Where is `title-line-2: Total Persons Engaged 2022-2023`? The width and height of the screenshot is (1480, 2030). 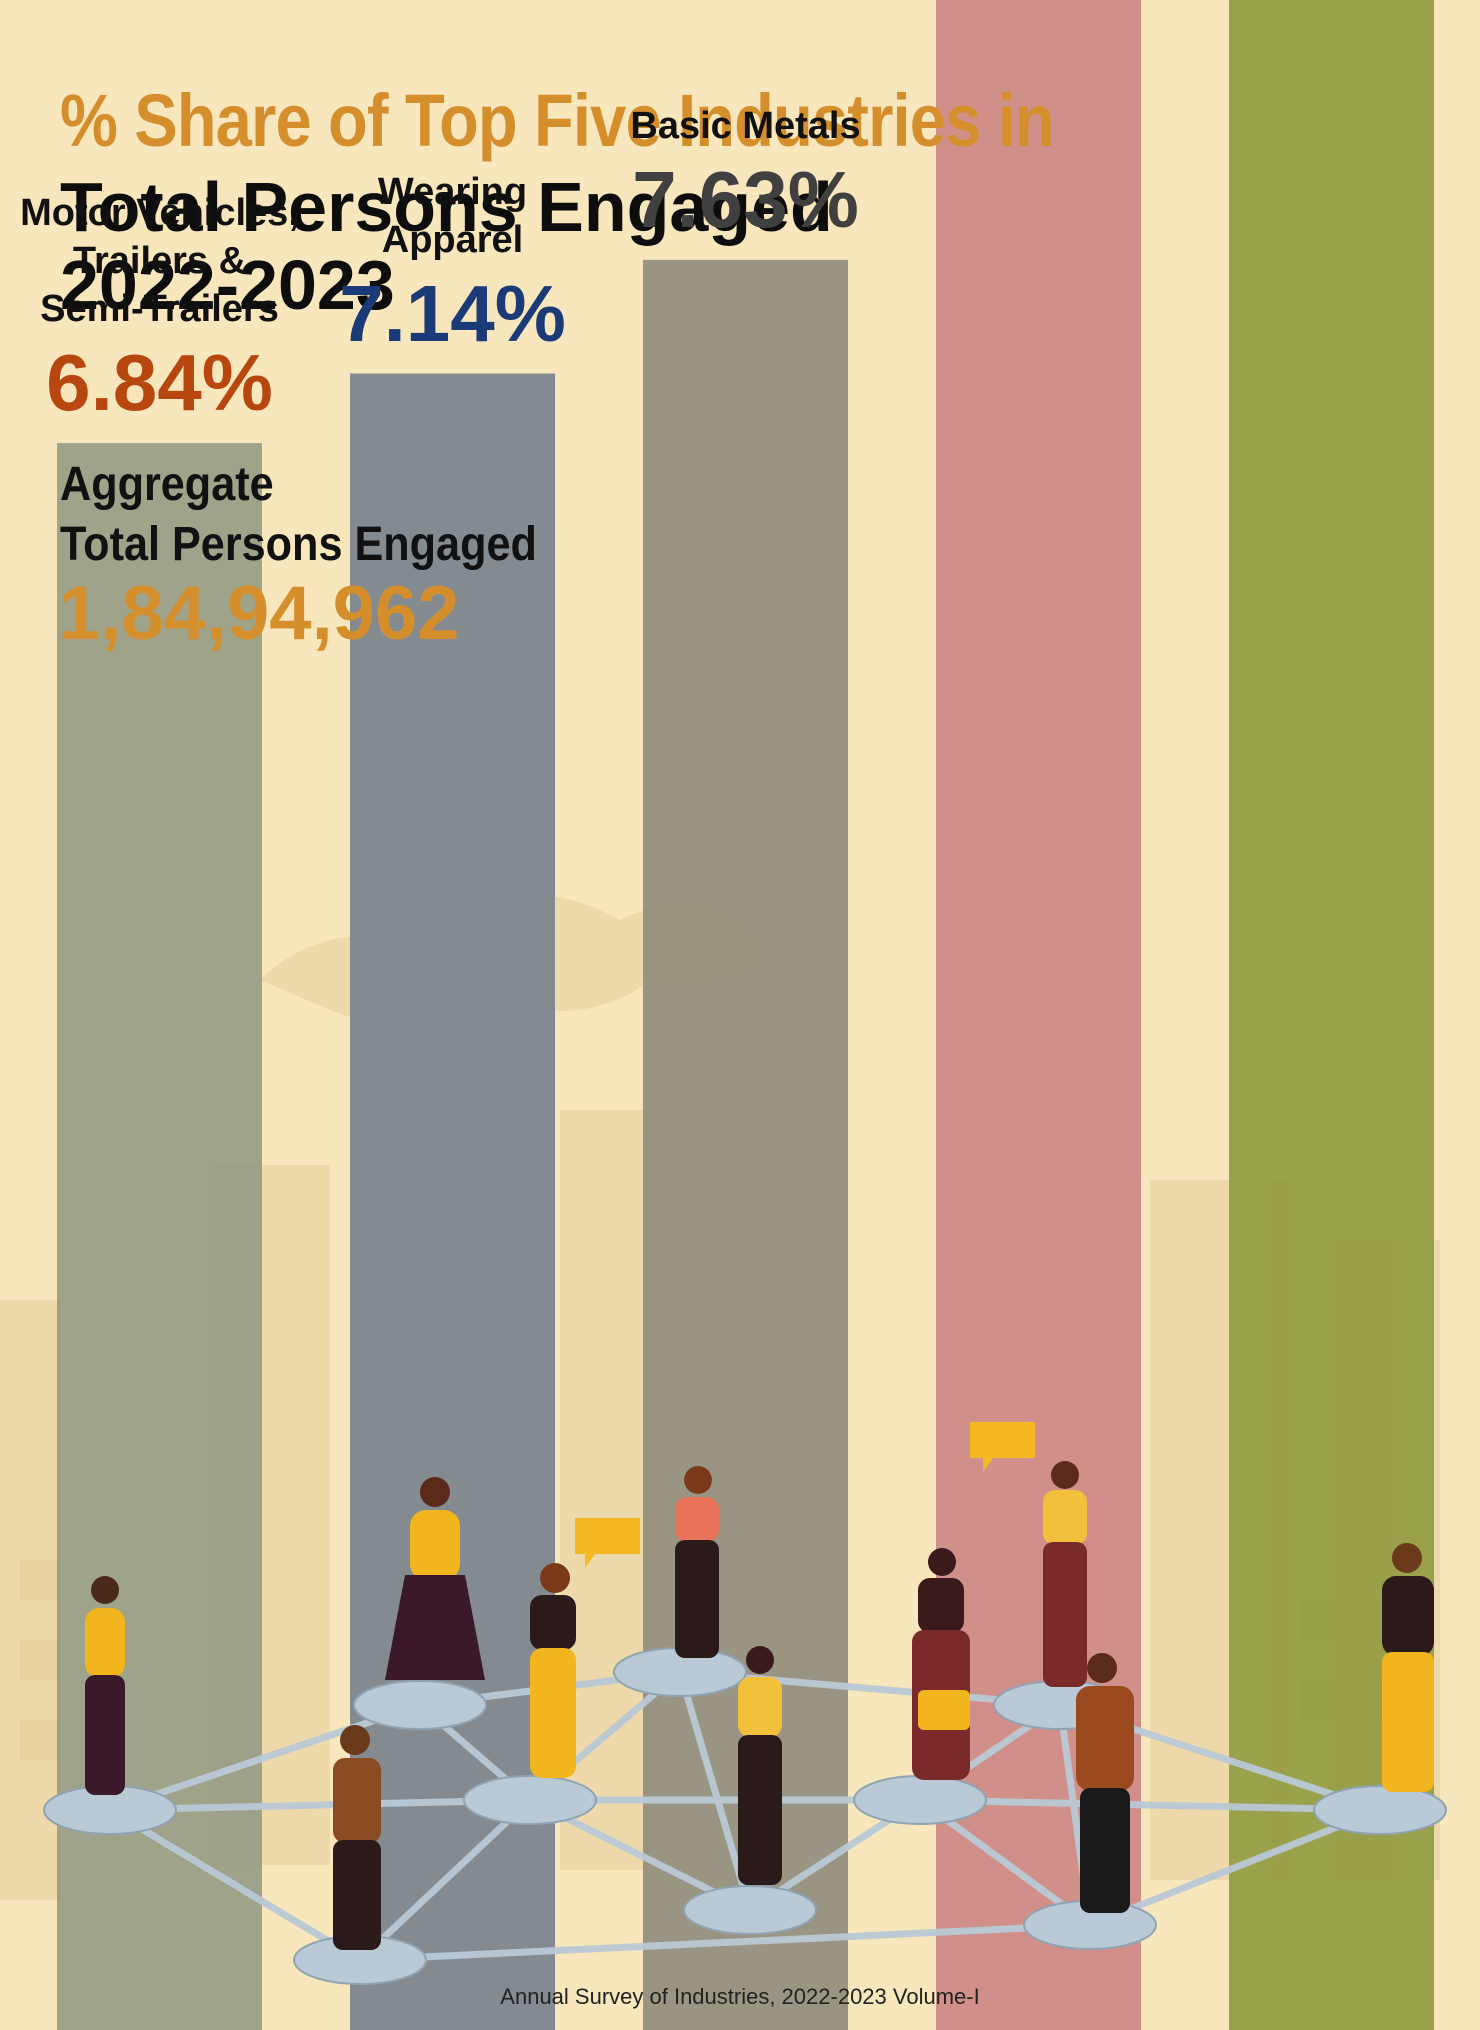 title-line-2: Total Persons Engaged 2022-2023 is located at coordinates (446, 246).